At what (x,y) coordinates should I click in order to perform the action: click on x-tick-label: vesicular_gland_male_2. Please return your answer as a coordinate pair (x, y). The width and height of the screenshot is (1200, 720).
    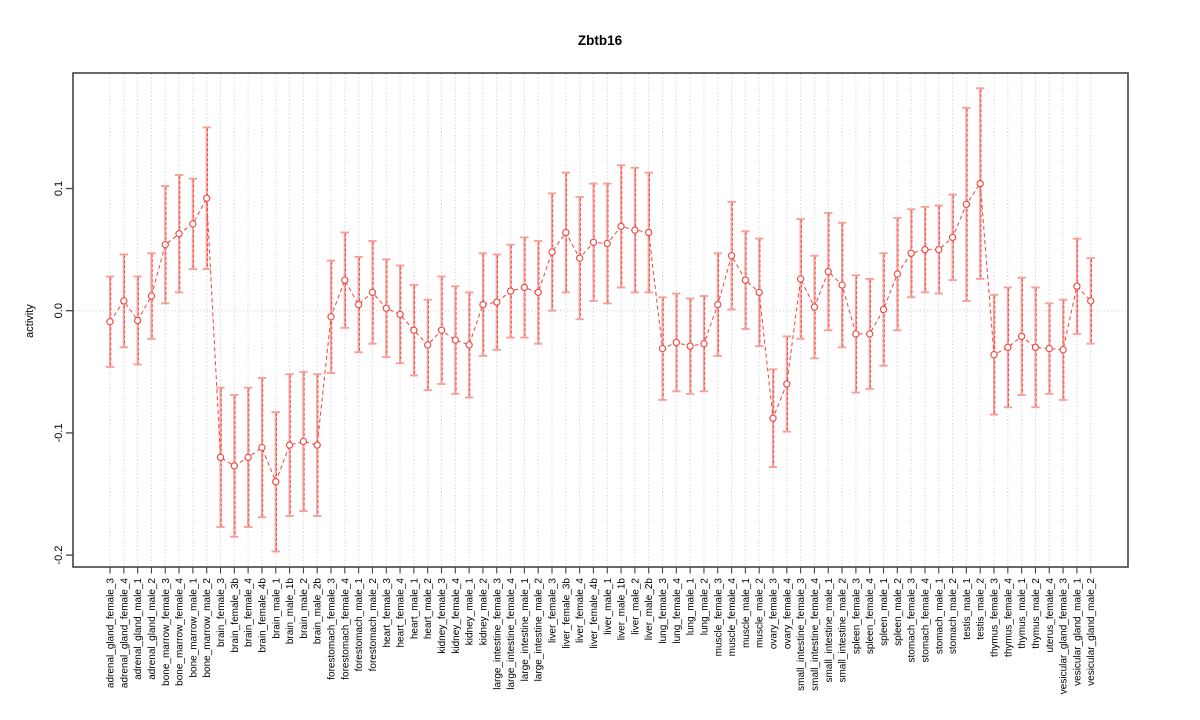
    Looking at the image, I should click on (1091, 632).